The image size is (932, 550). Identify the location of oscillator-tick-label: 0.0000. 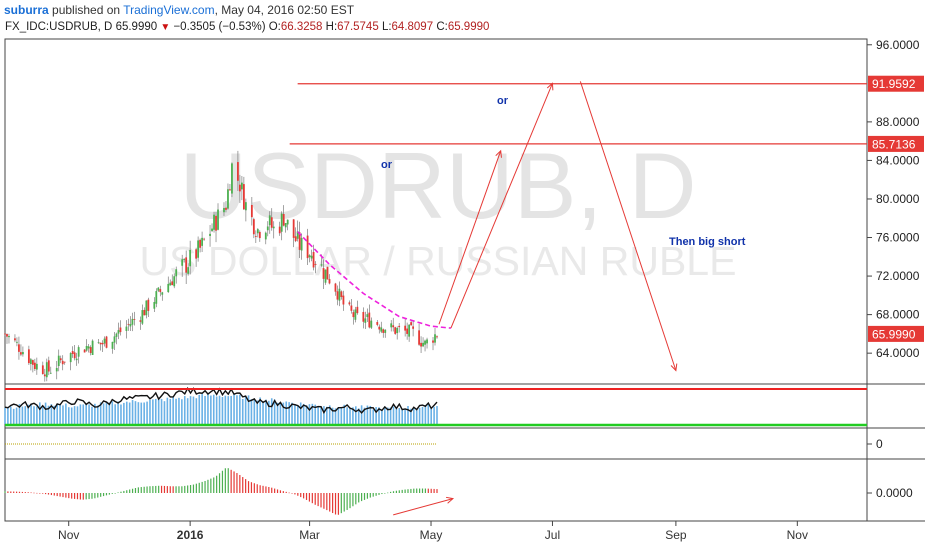
(894, 493).